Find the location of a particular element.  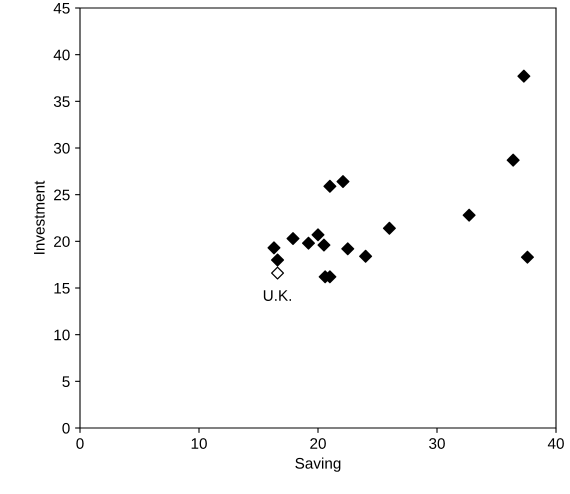

y-tick-label: 25 is located at coordinates (62, 195).